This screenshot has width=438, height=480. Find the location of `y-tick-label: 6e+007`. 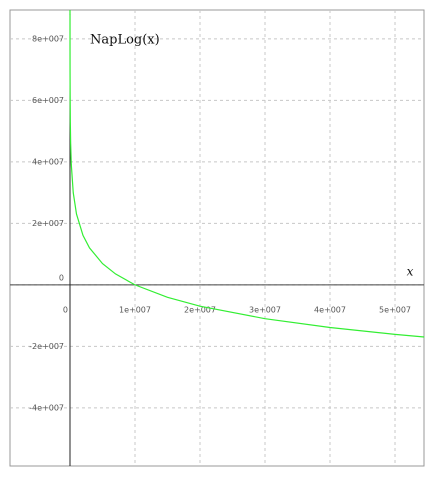

y-tick-label: 6e+007 is located at coordinates (48, 100).